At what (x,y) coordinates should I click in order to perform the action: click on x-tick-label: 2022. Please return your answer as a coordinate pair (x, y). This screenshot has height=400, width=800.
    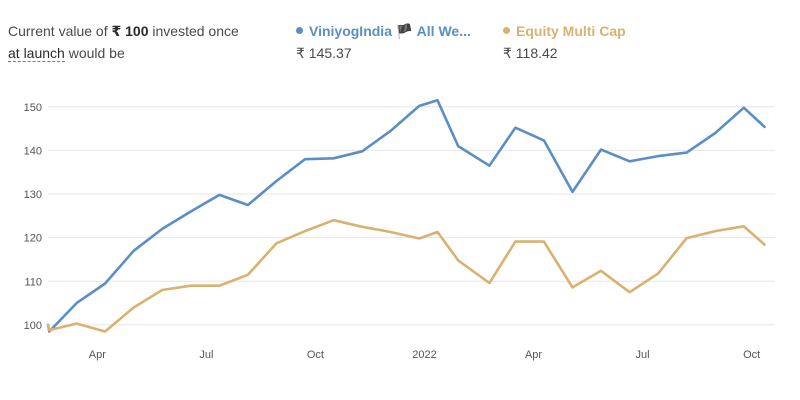
    Looking at the image, I should click on (424, 355).